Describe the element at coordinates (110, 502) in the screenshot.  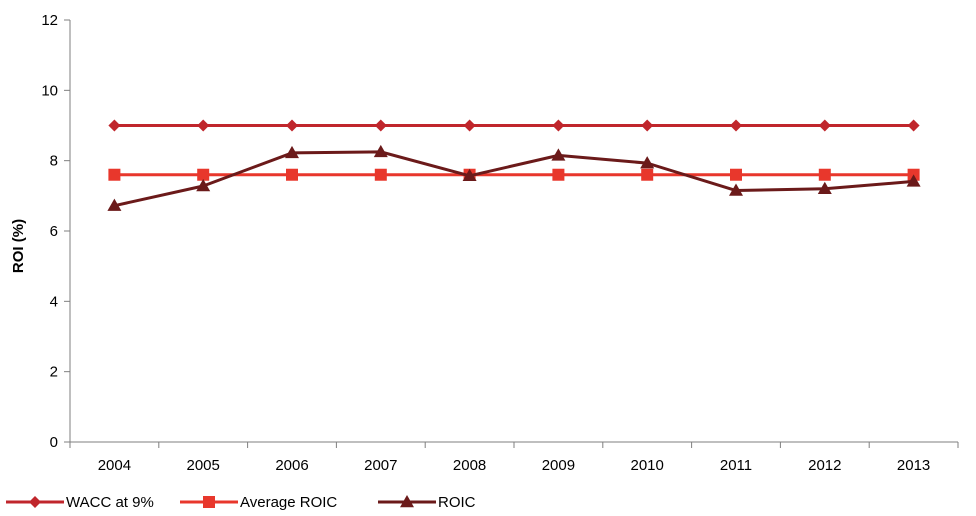
I see `legend-label: WACC at 9%` at that location.